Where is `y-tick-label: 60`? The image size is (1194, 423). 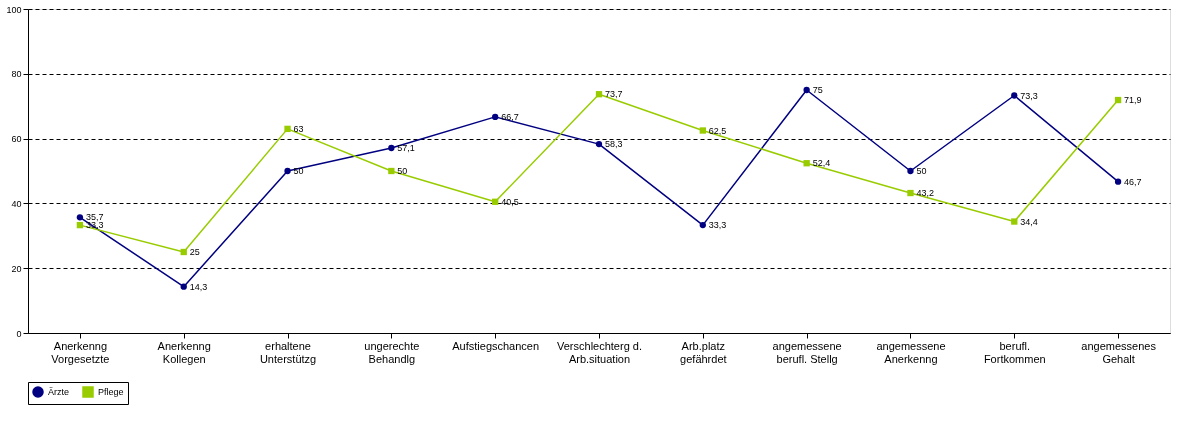 y-tick-label: 60 is located at coordinates (16, 139).